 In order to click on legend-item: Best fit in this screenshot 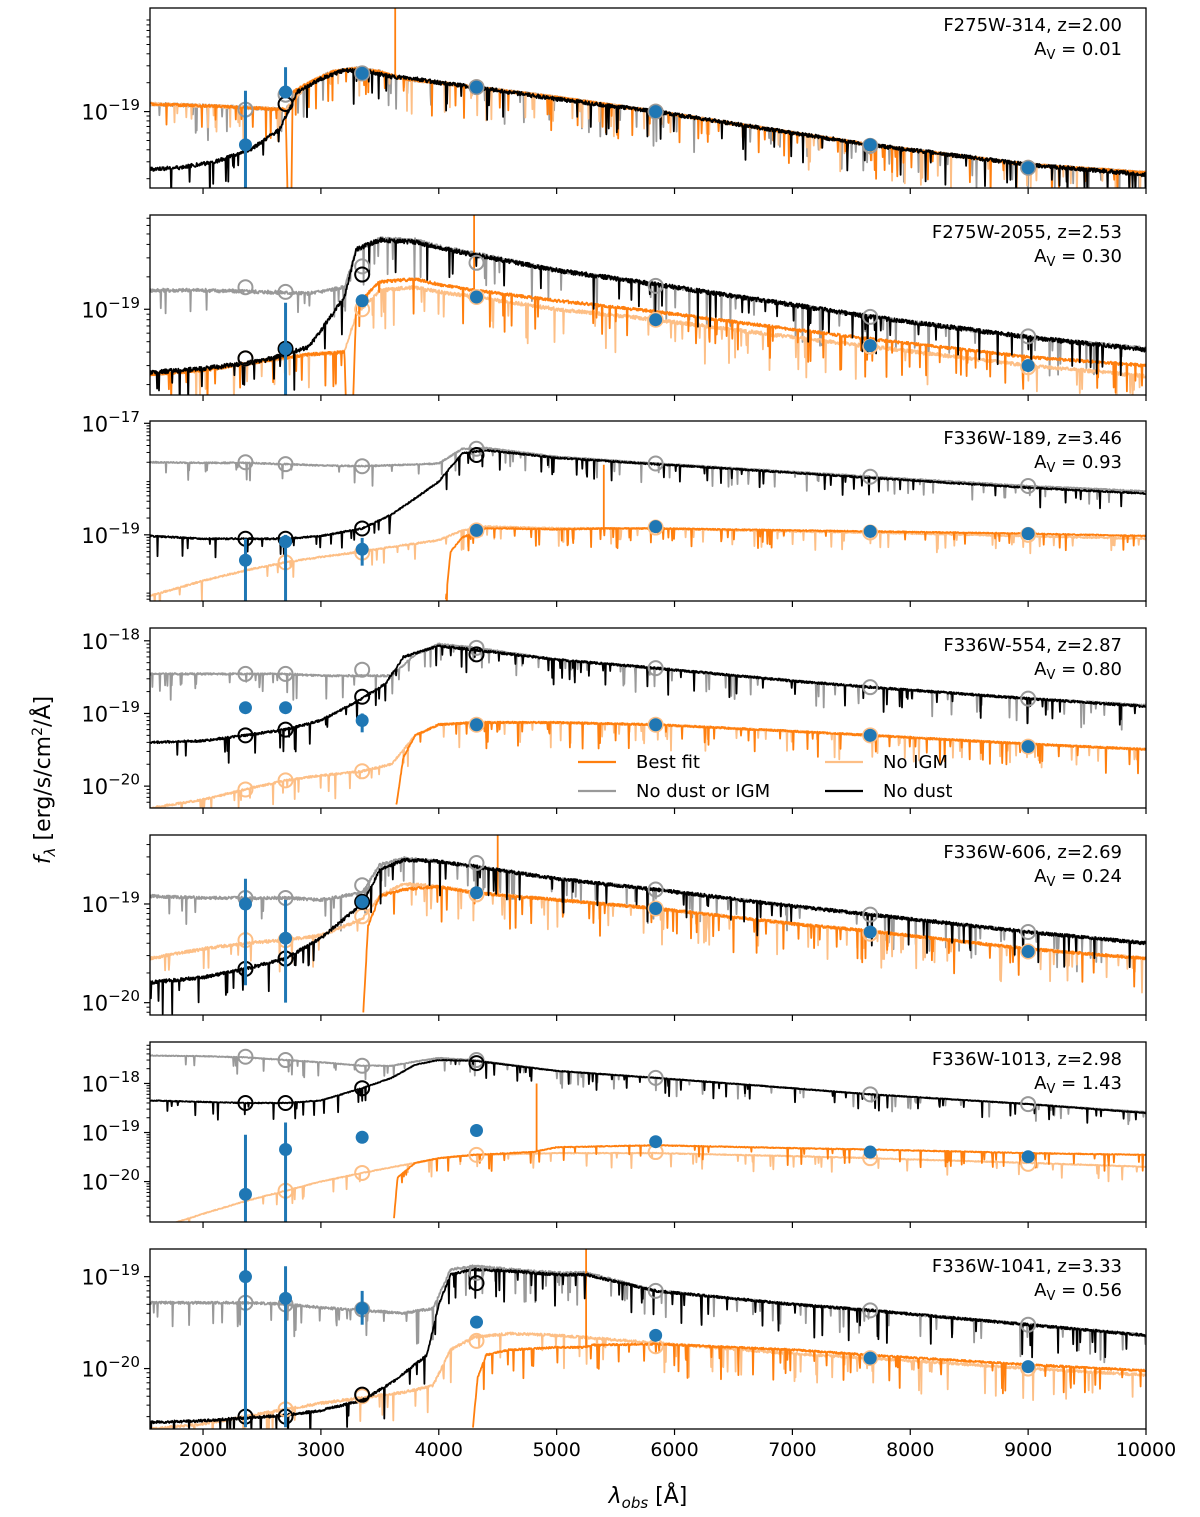, I will do `click(639, 762)`.